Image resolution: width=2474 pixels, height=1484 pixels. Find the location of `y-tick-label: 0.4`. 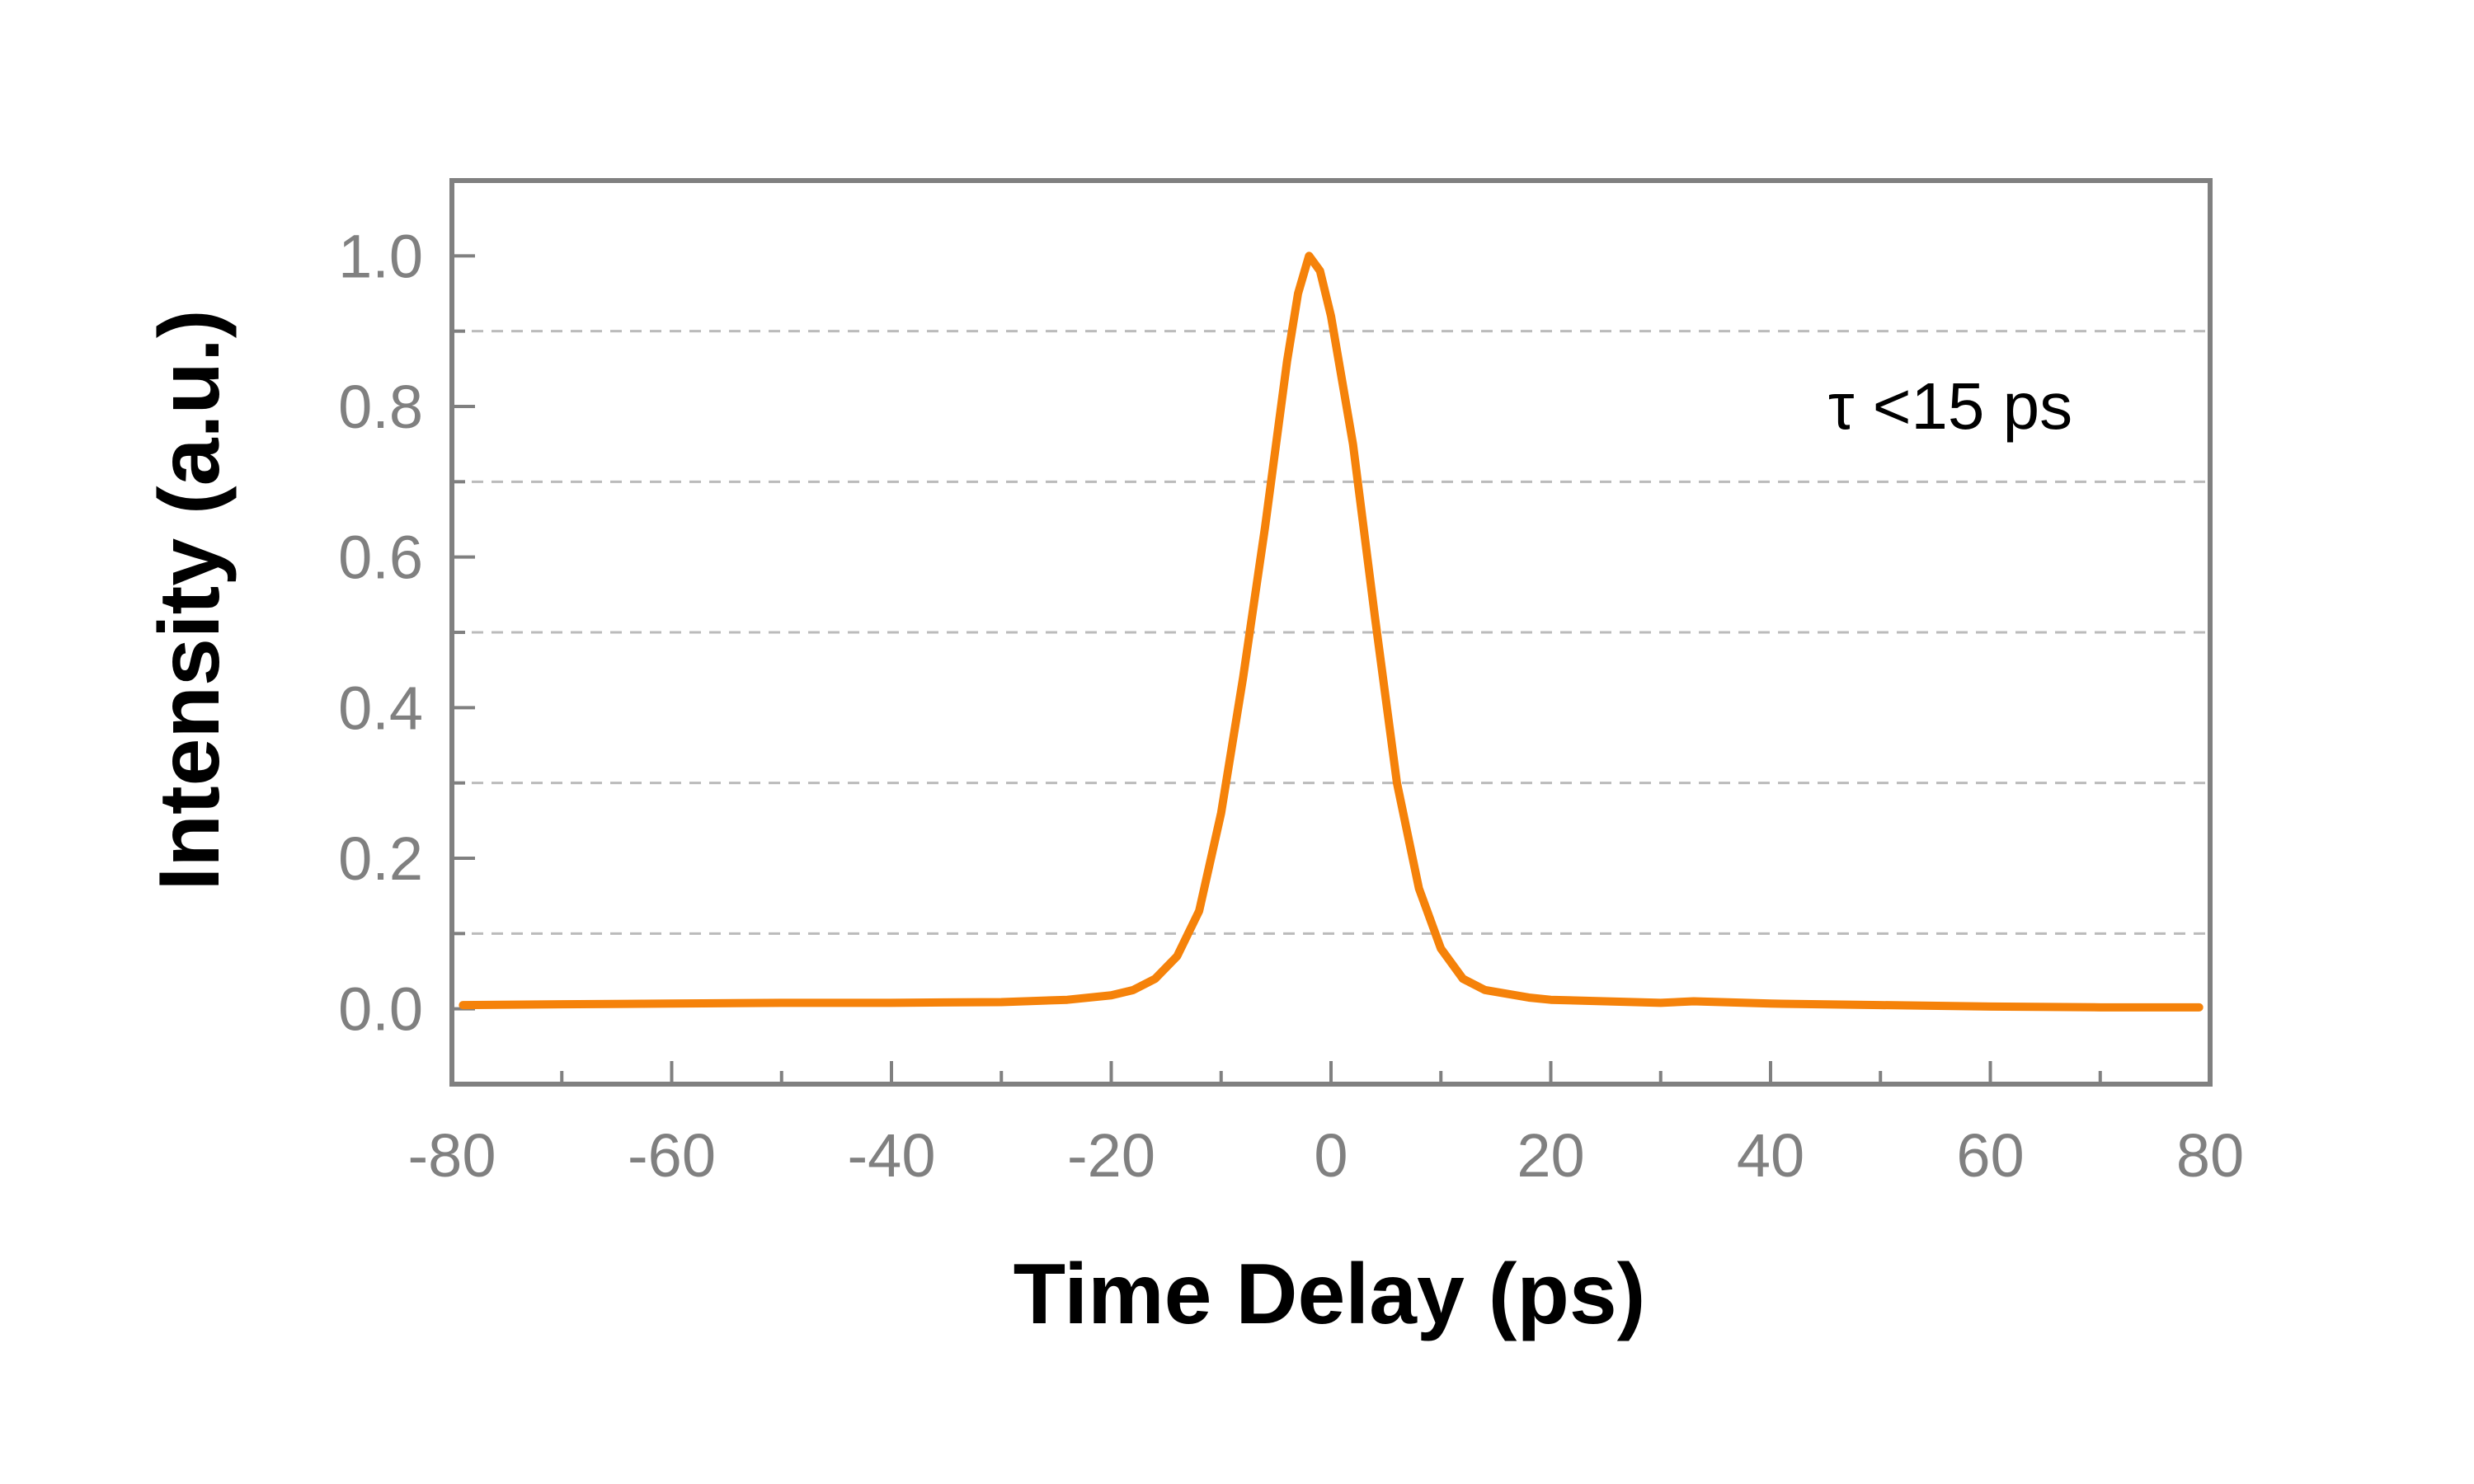

y-tick-label: 0.4 is located at coordinates (380, 708).